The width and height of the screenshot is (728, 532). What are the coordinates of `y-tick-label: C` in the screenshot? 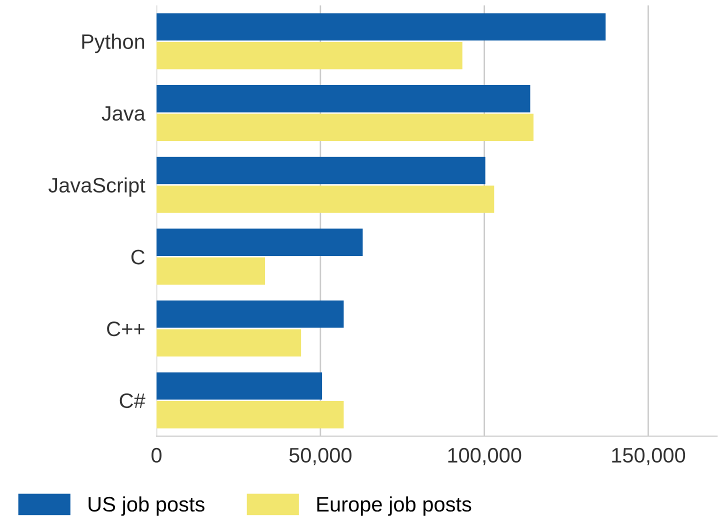 It's located at (138, 257).